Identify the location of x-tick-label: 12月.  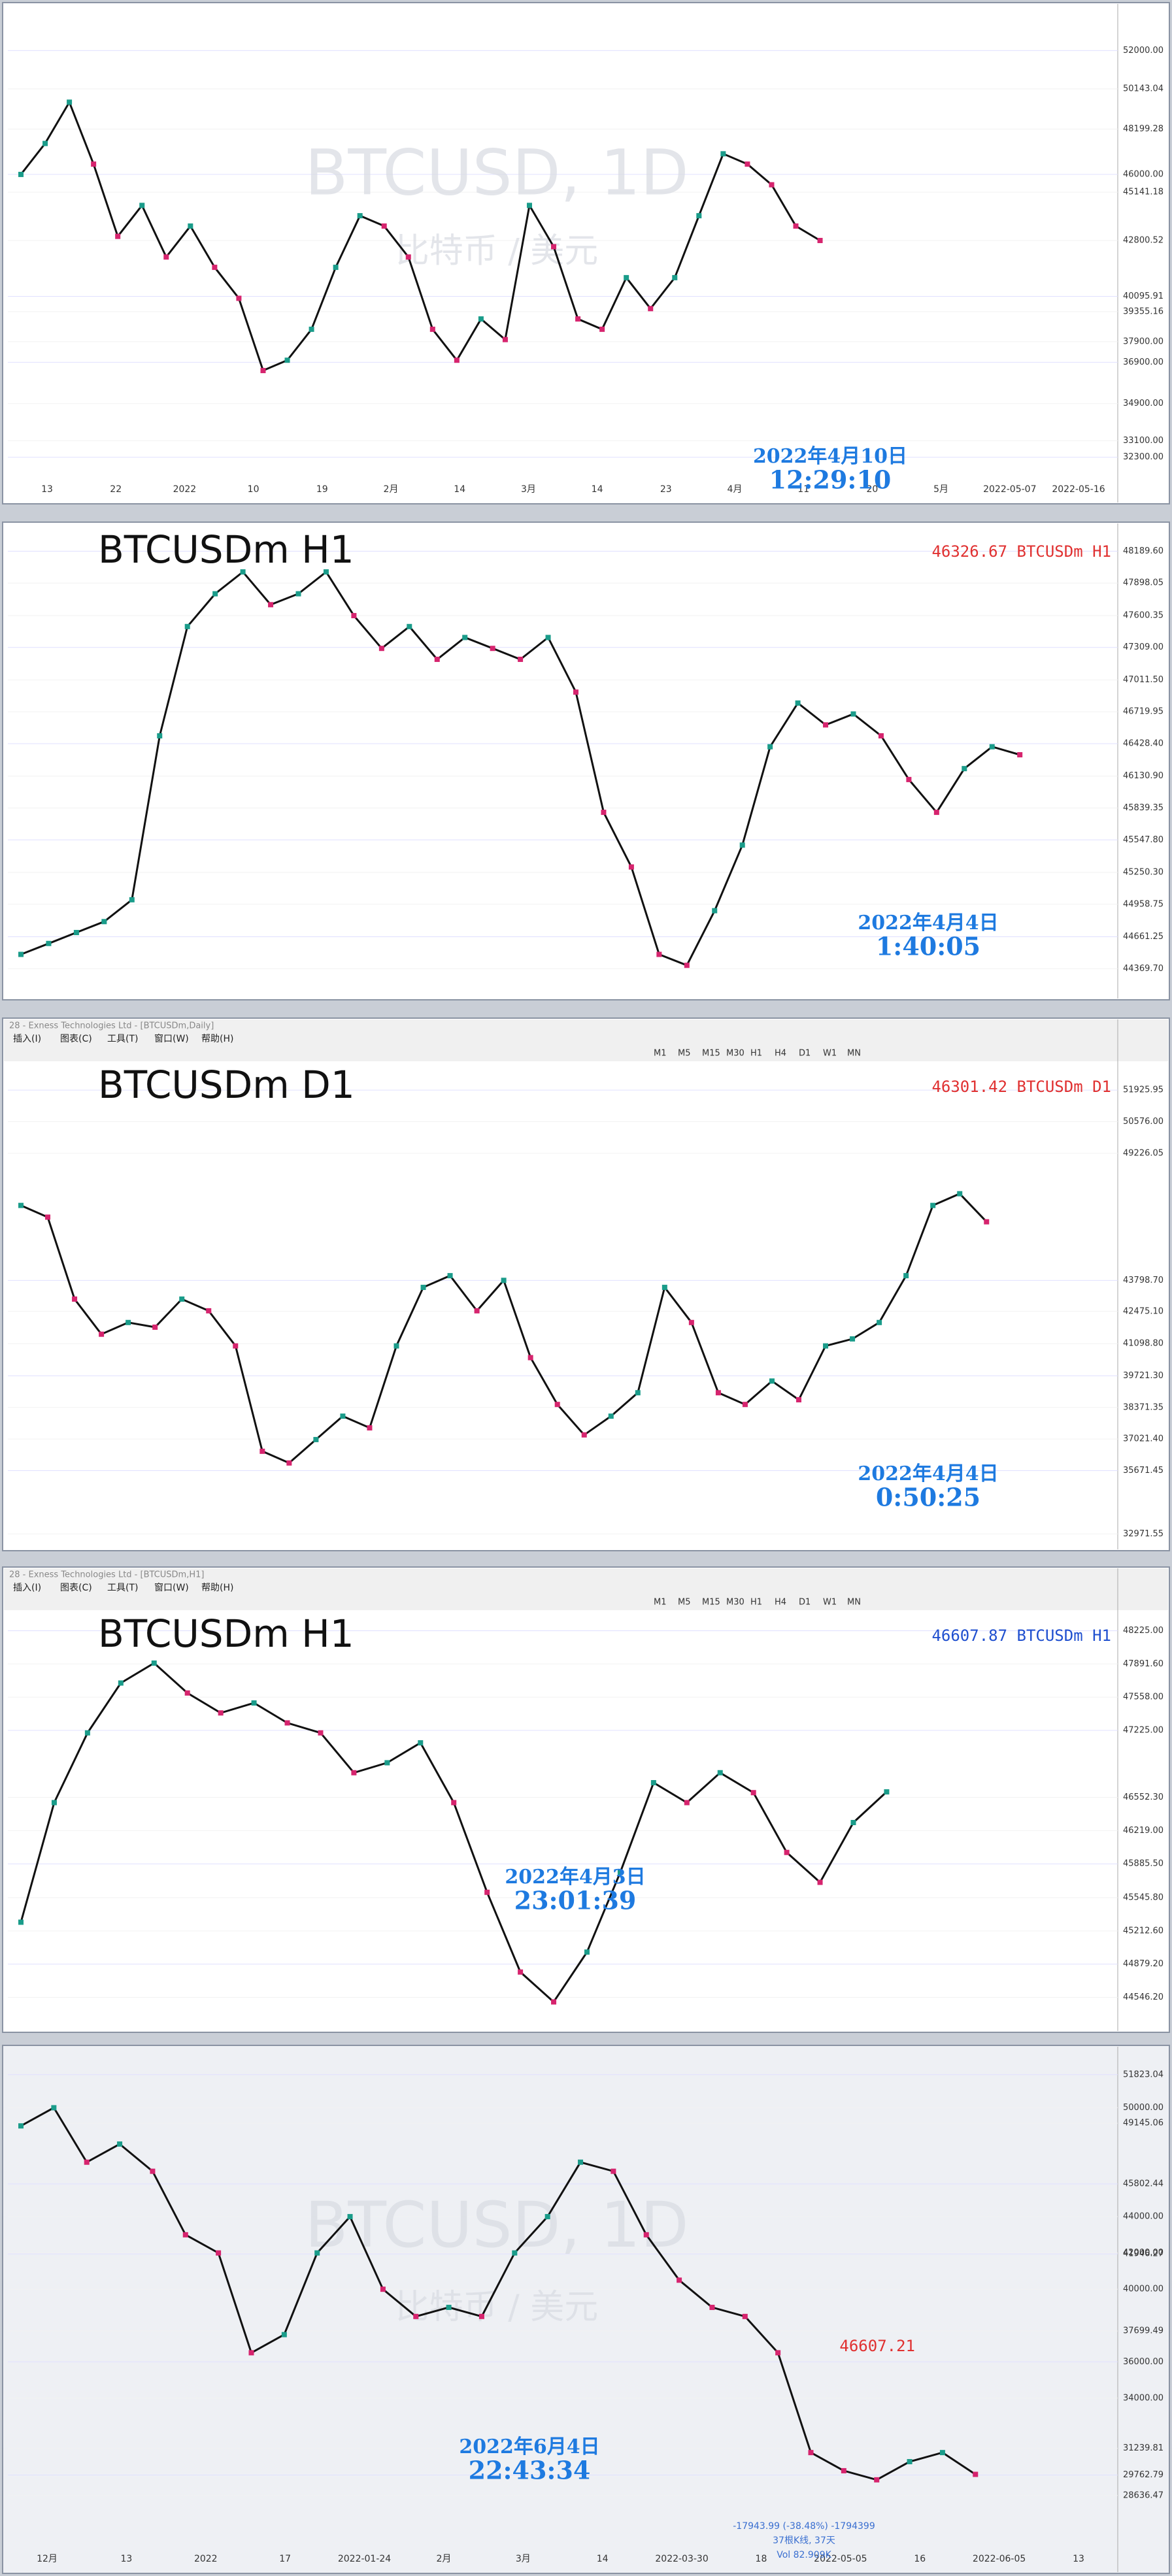
(47, 2559).